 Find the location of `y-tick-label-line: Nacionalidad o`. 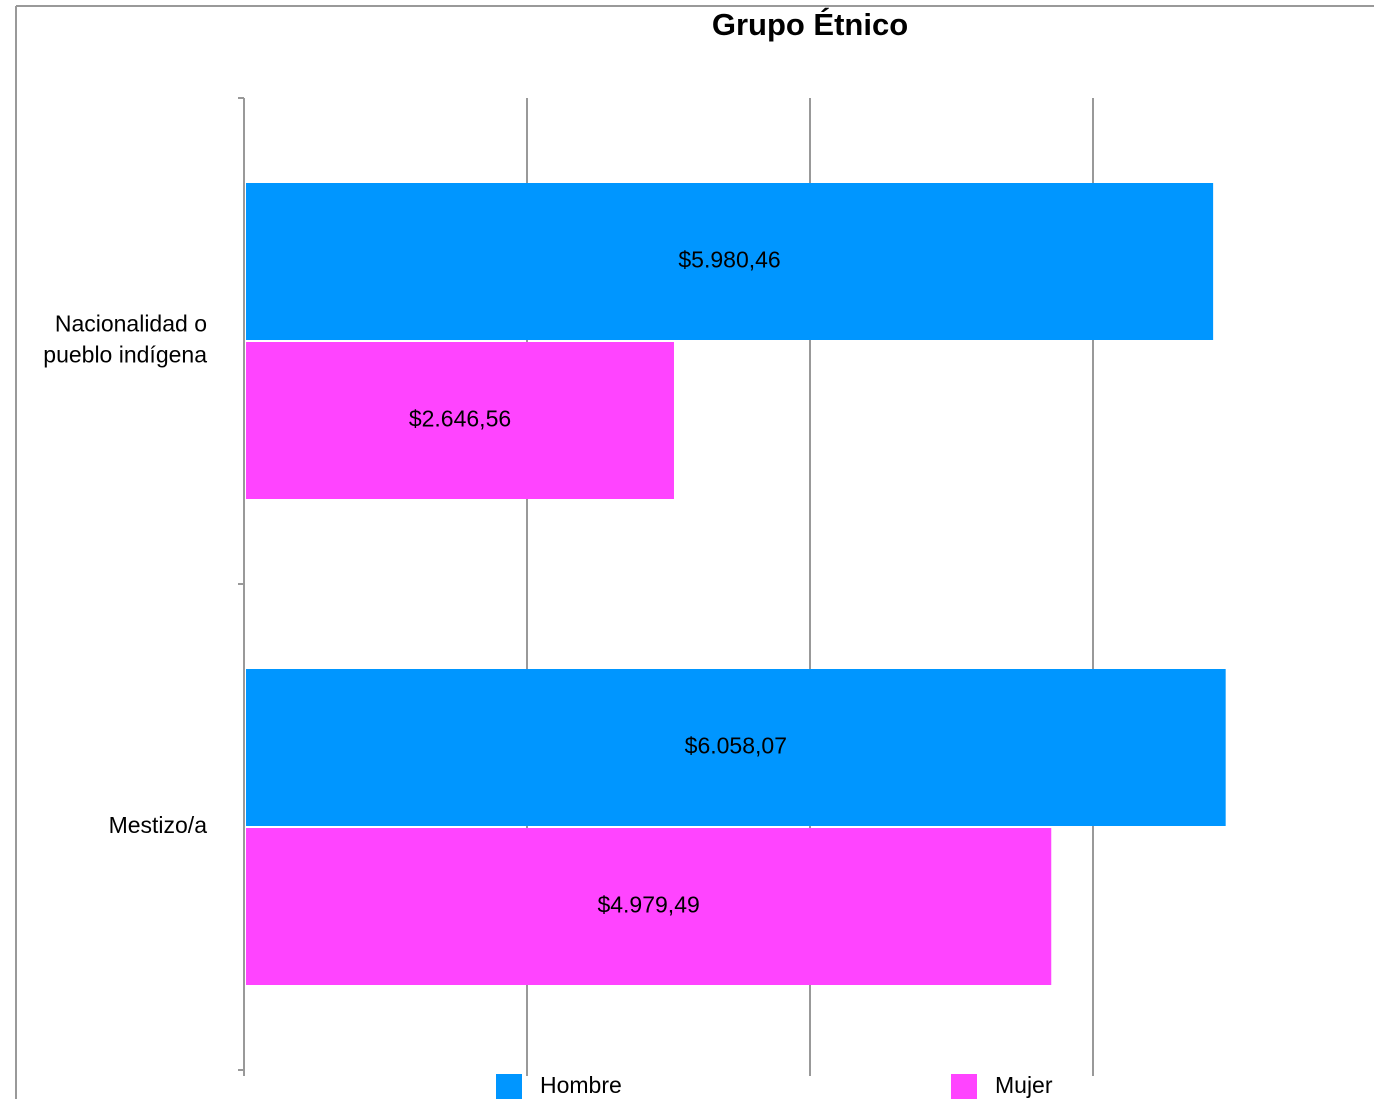

y-tick-label-line: Nacionalidad o is located at coordinates (131, 324).